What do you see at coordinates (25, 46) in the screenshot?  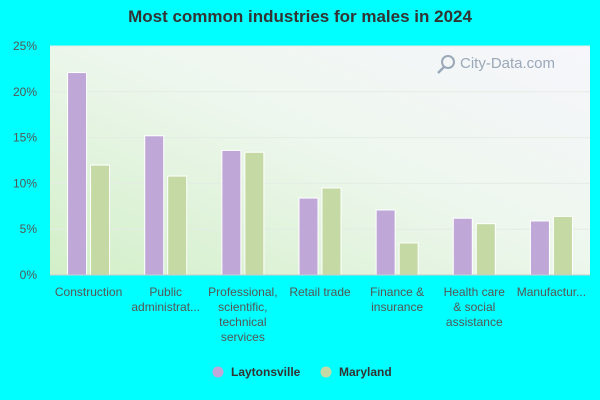 I see `y-tick-label: 25%` at bounding box center [25, 46].